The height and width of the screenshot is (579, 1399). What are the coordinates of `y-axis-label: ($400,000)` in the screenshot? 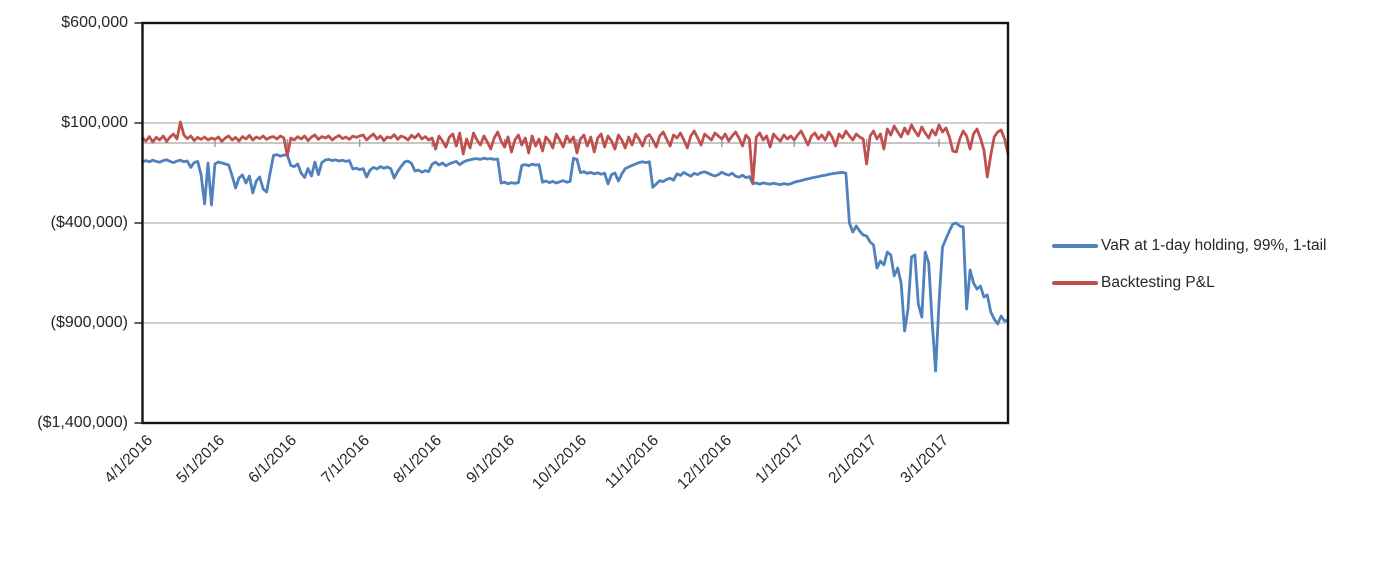 It's located at (89, 222).